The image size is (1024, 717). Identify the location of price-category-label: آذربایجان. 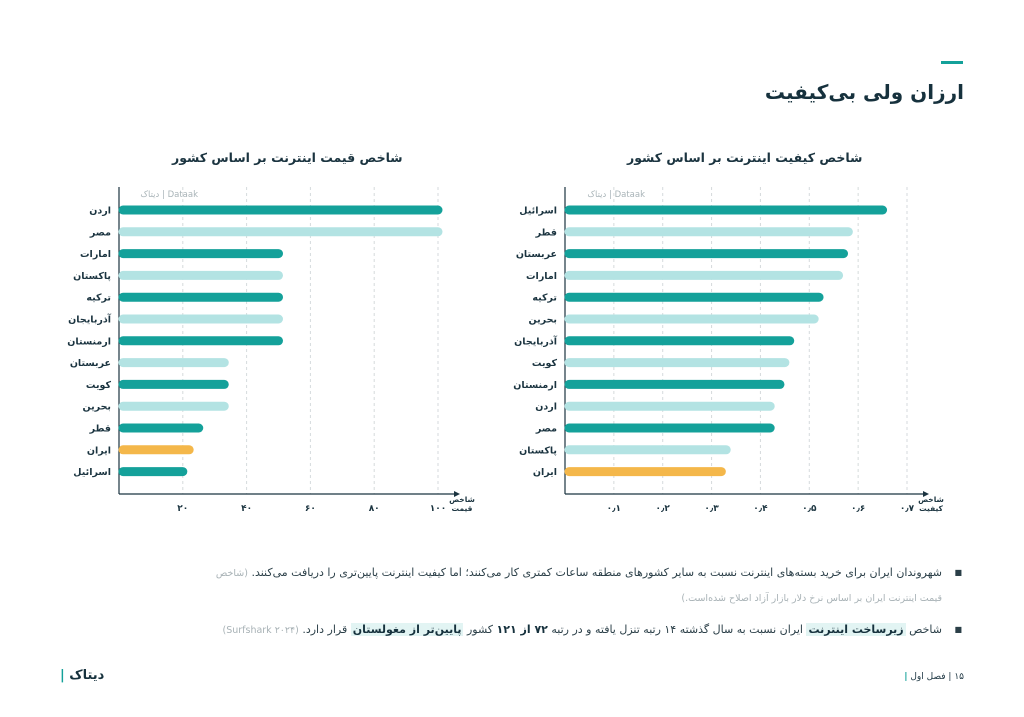
(90, 319).